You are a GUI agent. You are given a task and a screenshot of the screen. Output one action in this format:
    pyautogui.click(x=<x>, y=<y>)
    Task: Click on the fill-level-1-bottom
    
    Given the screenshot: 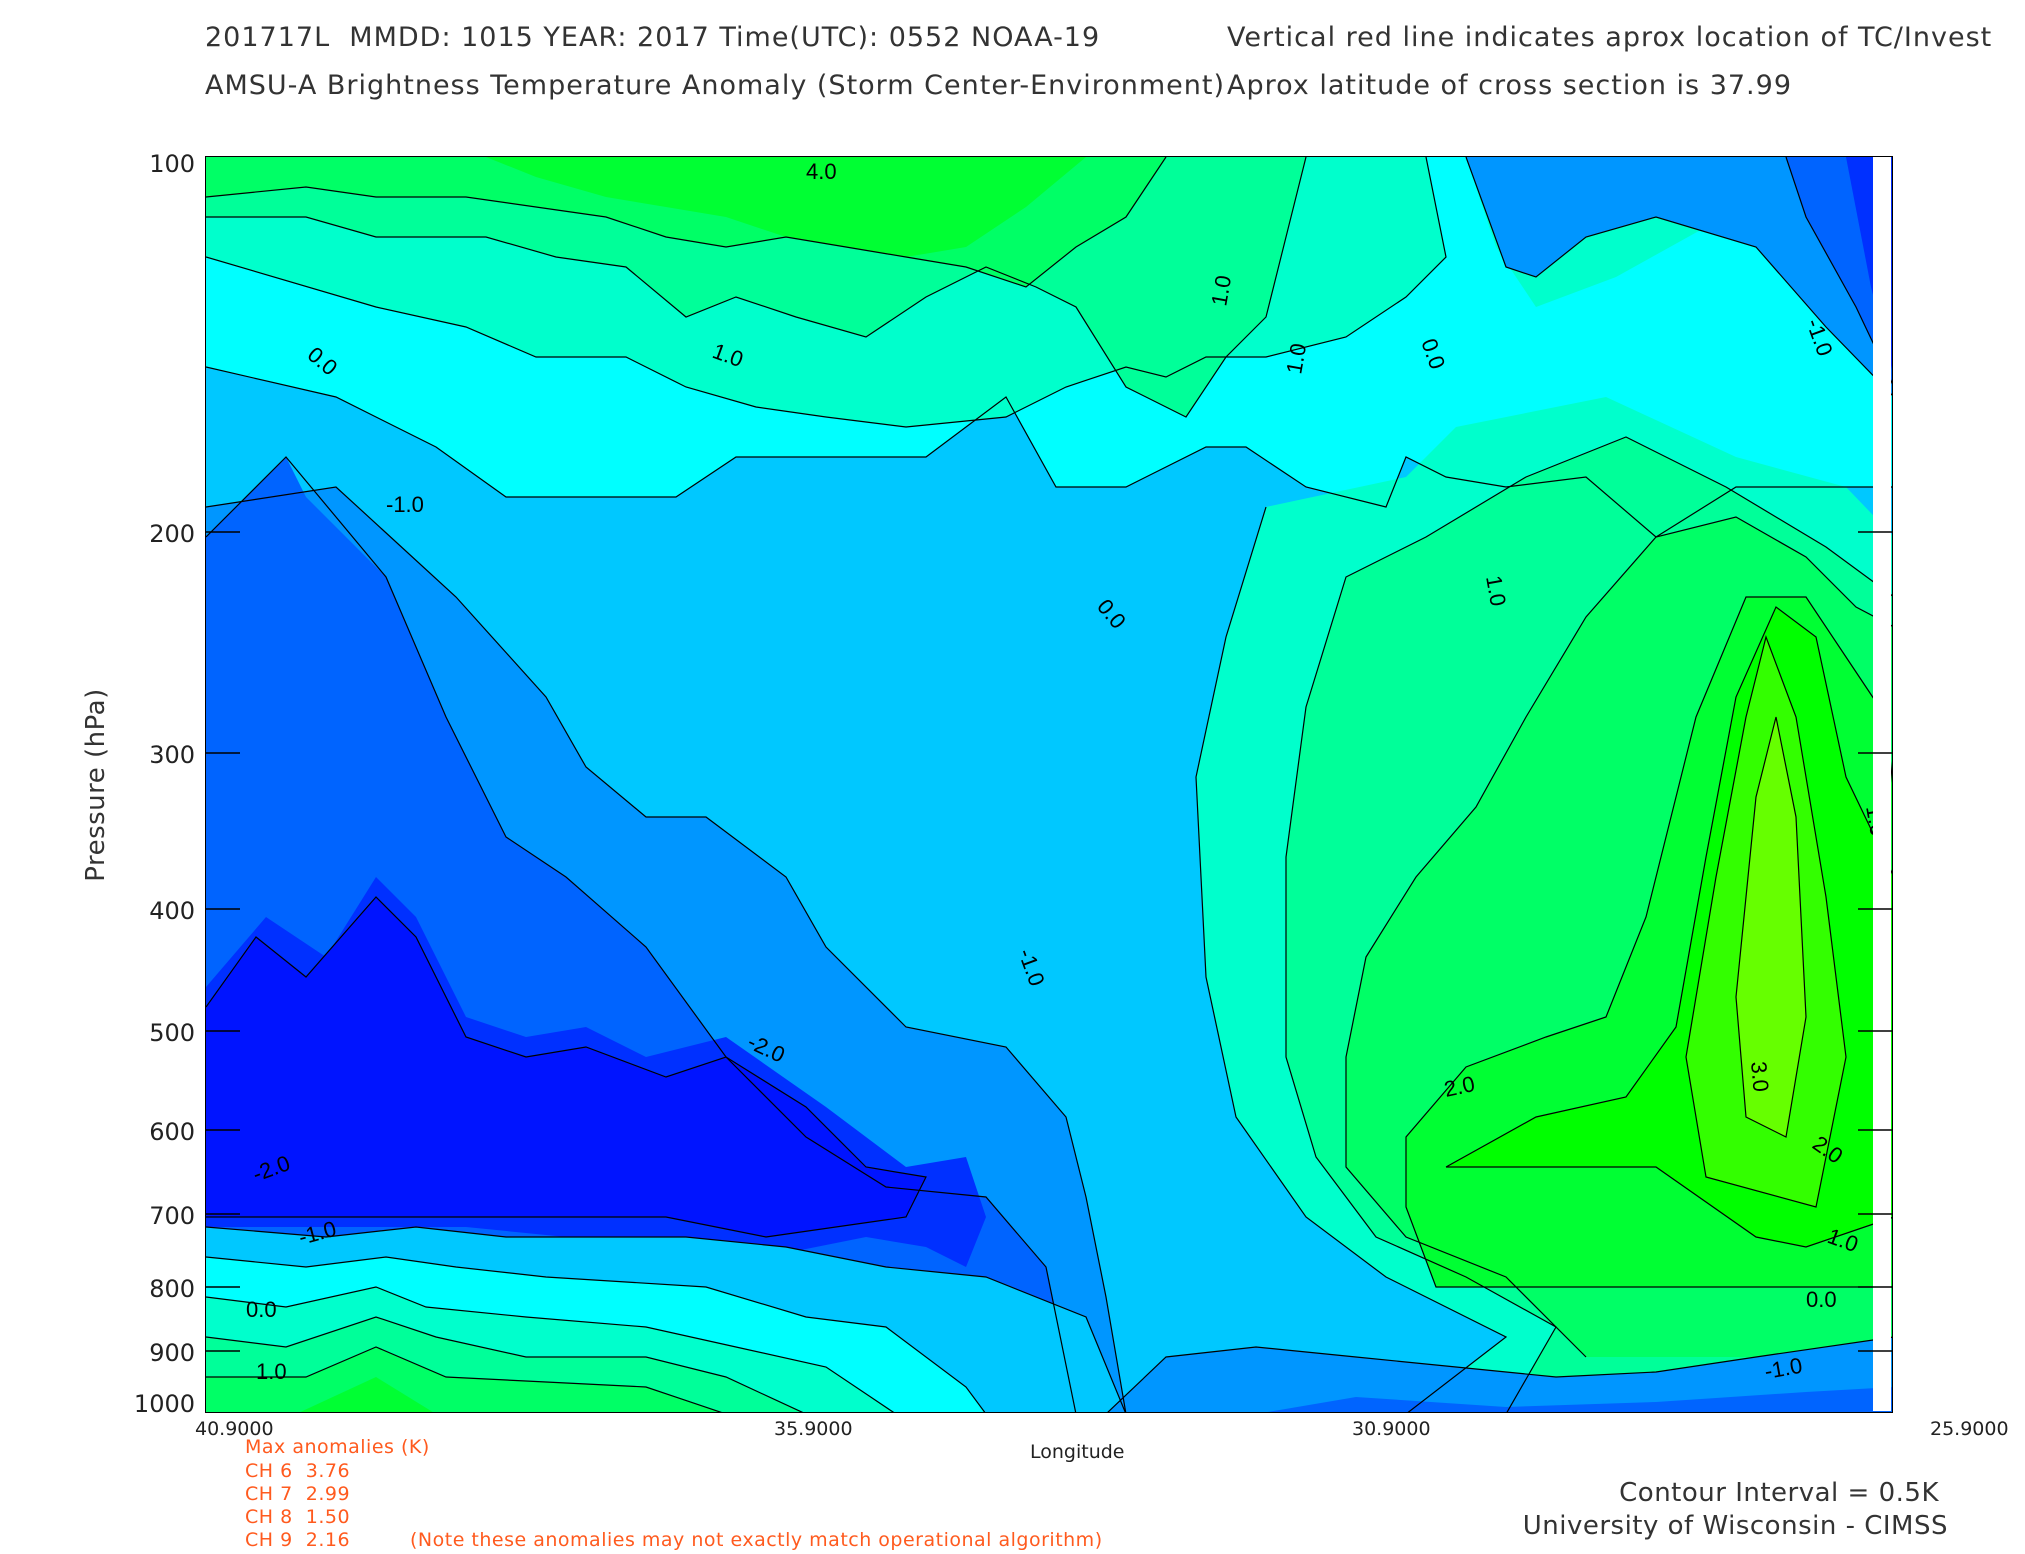 What is the action you would take?
    pyautogui.click(x=463, y=1379)
    